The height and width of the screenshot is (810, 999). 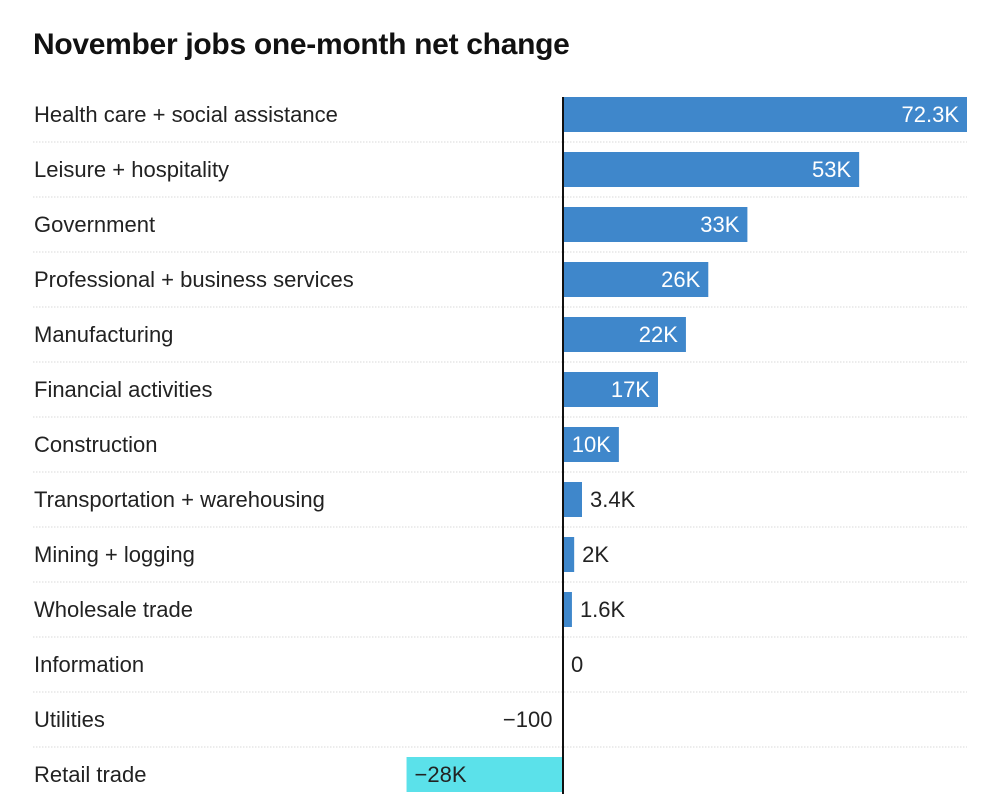 I want to click on category-label: Transportation + warehousing, so click(x=179, y=499).